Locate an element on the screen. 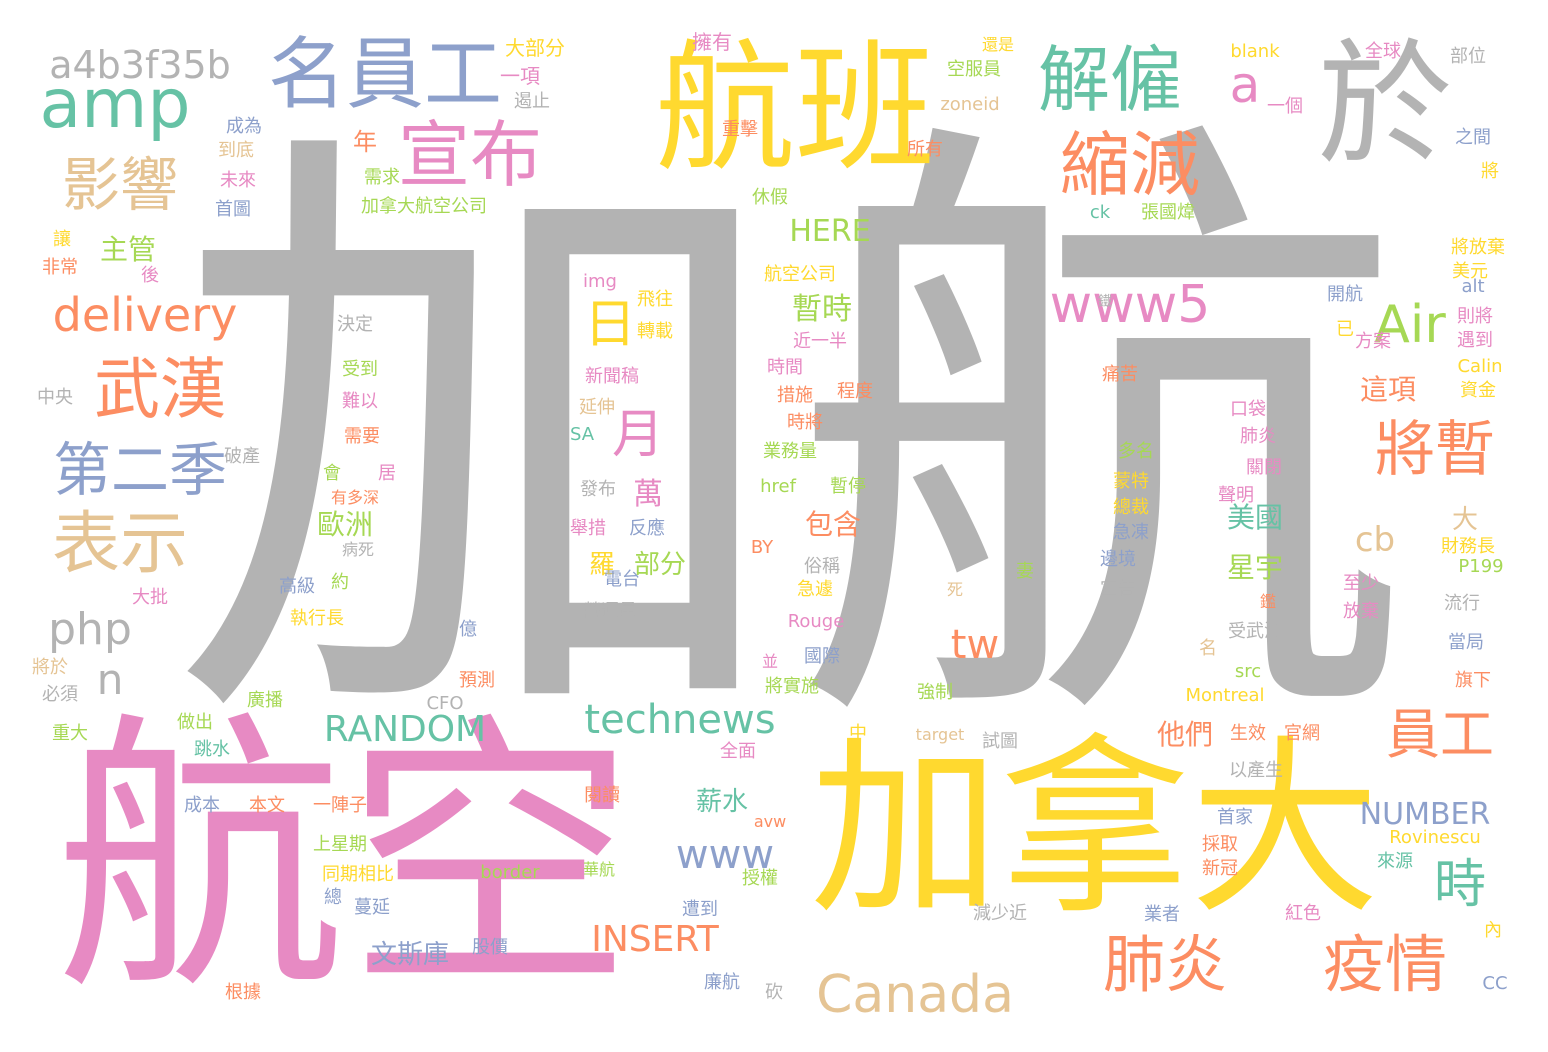  cloud-word-114: 發布 is located at coordinates (598, 489).